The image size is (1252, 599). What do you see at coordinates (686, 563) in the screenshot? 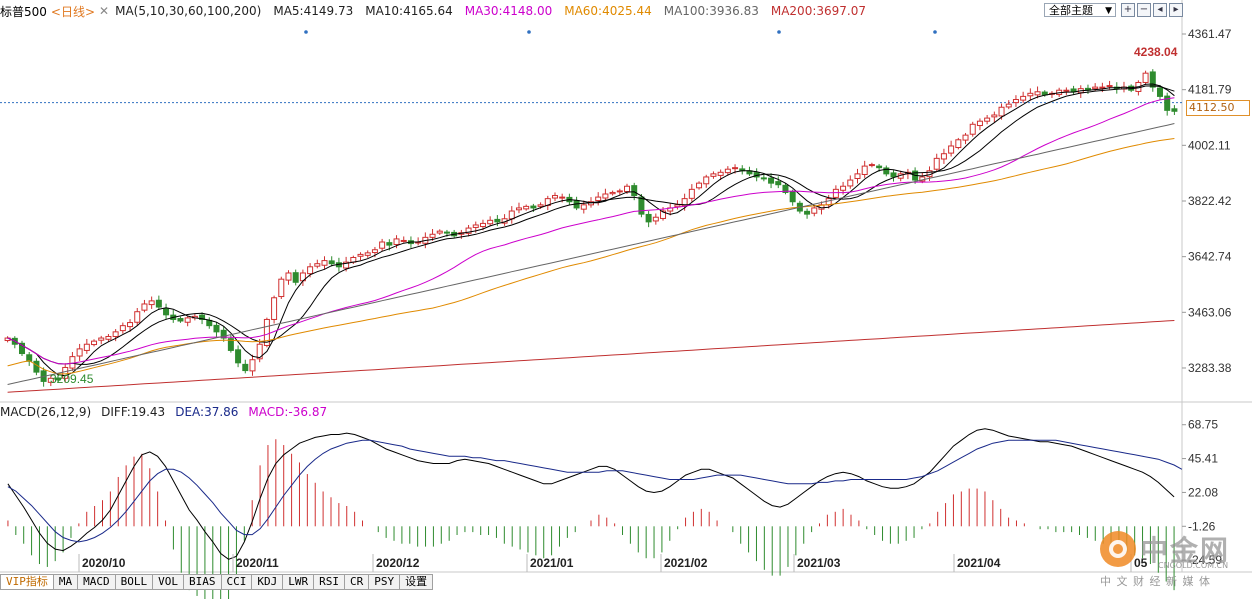
I see `date-label: 2021/02` at bounding box center [686, 563].